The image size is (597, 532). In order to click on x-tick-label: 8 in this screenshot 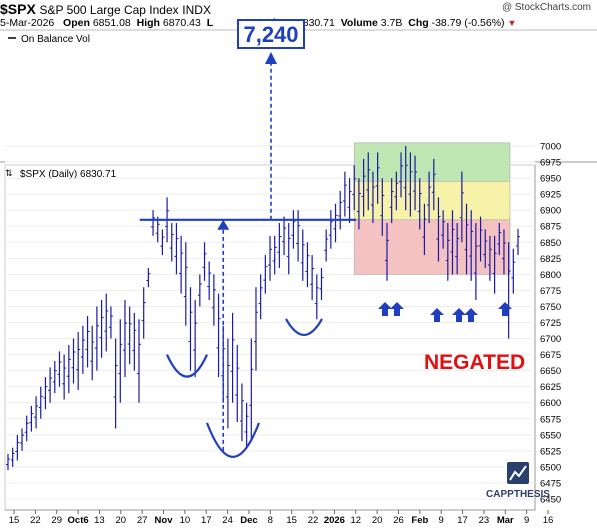, I will do `click(270, 520)`.